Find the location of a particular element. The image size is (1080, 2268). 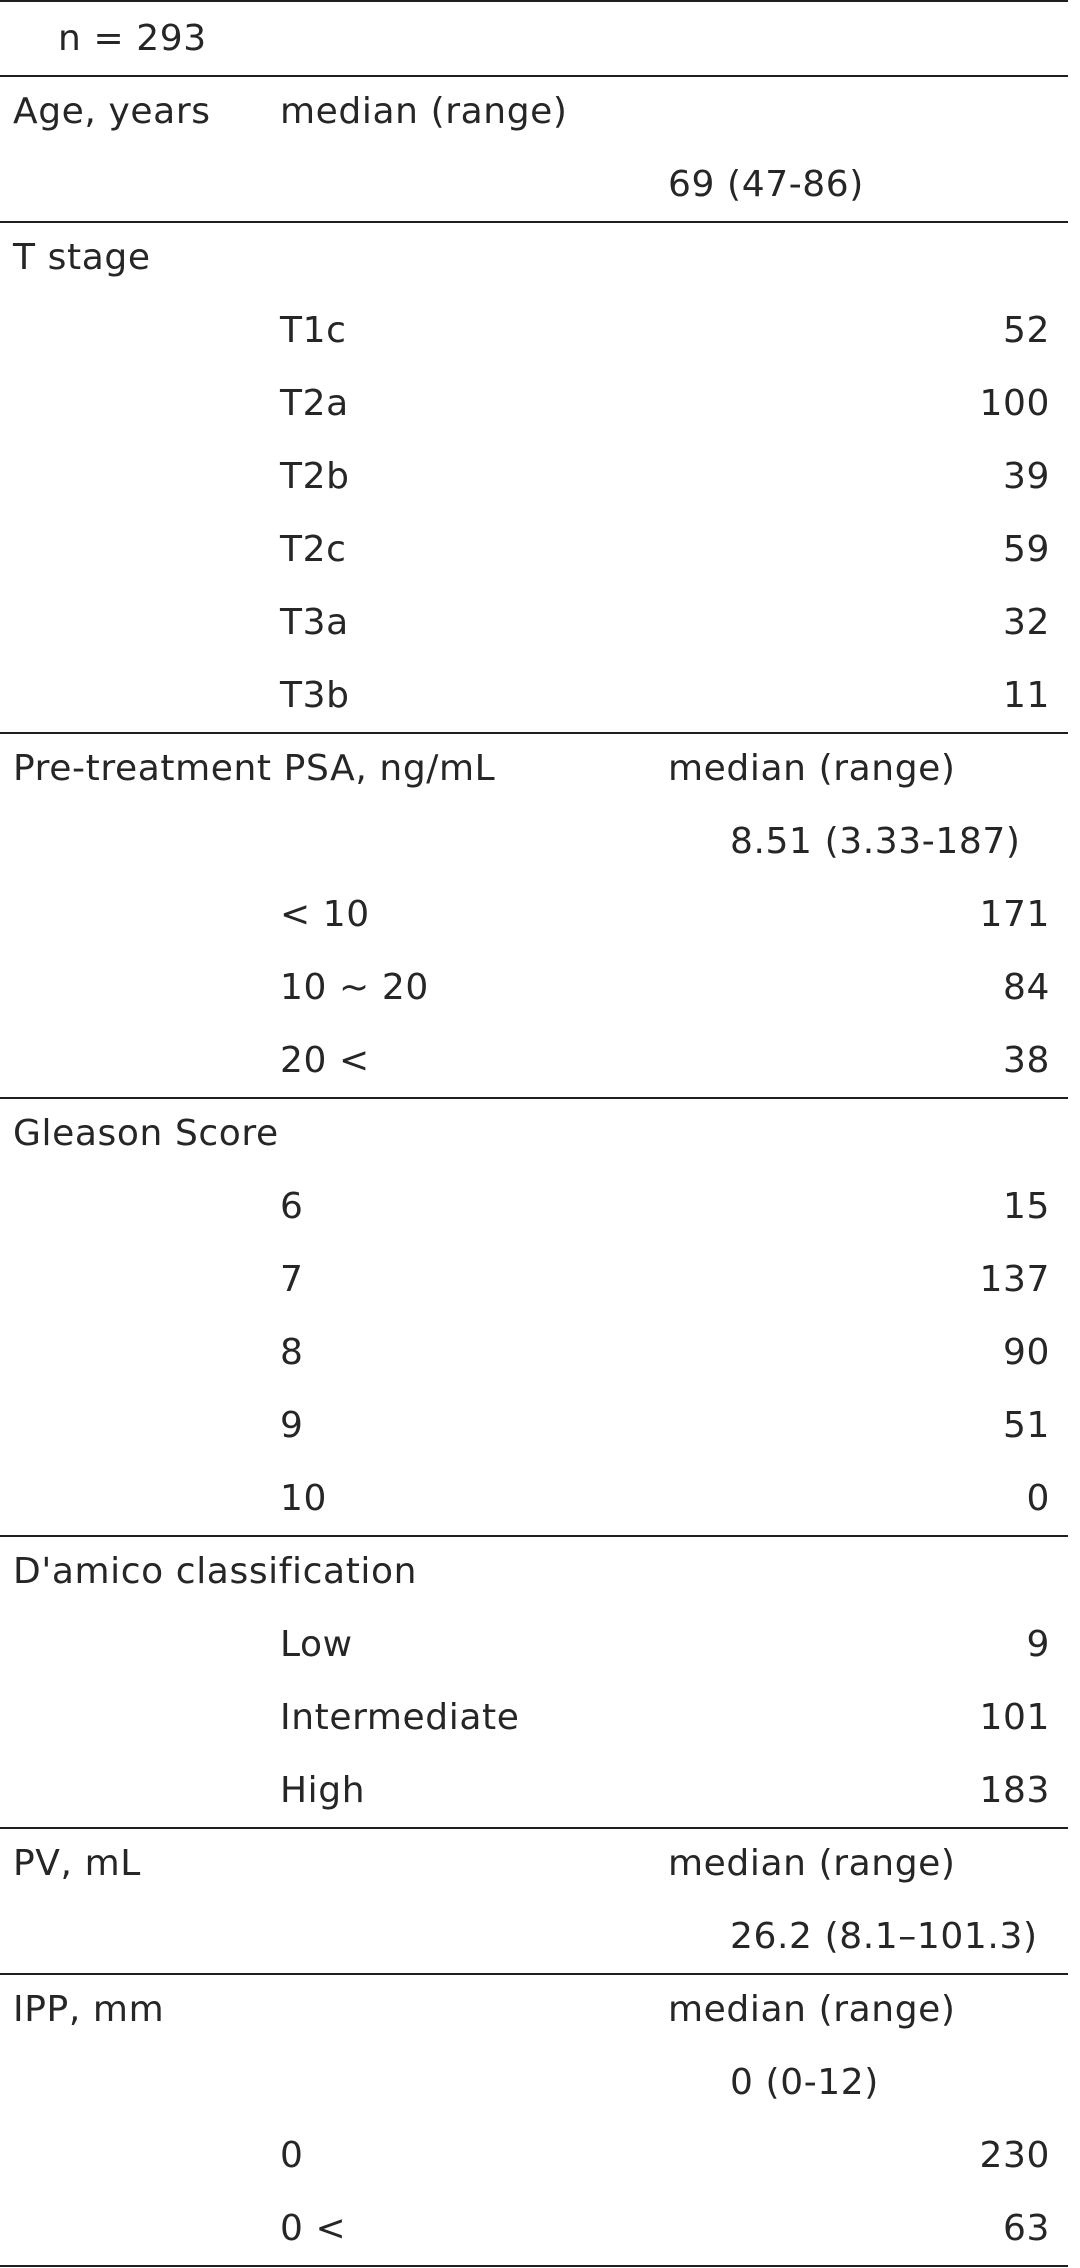

count-cell: 15 is located at coordinates (1026, 1206).